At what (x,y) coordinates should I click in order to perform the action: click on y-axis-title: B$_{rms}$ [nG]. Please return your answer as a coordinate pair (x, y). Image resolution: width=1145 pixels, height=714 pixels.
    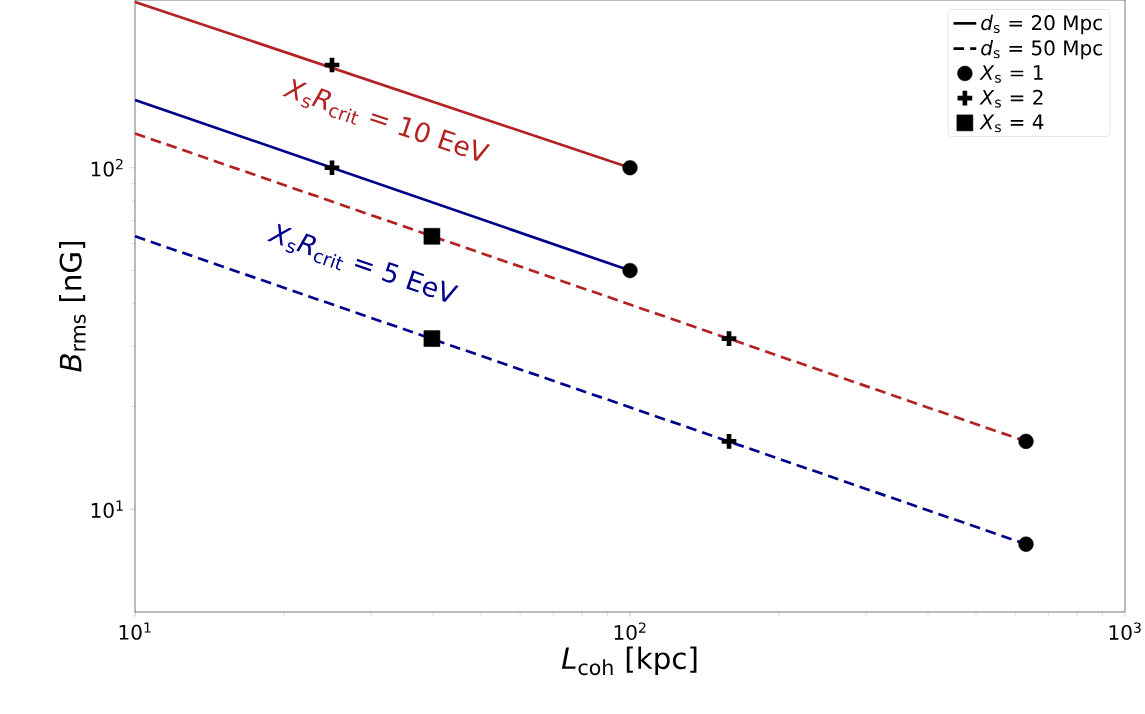
    Looking at the image, I should click on (72, 306).